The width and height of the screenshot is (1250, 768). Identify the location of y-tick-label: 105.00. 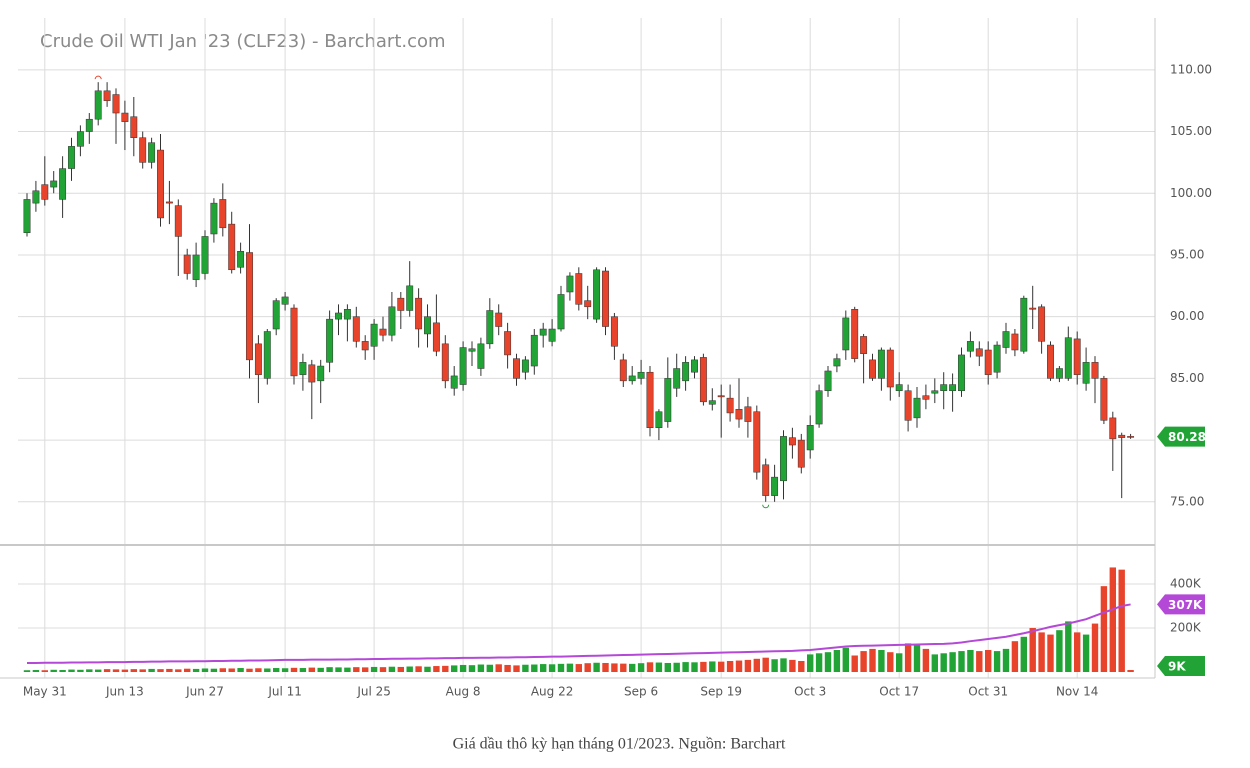
(1191, 131).